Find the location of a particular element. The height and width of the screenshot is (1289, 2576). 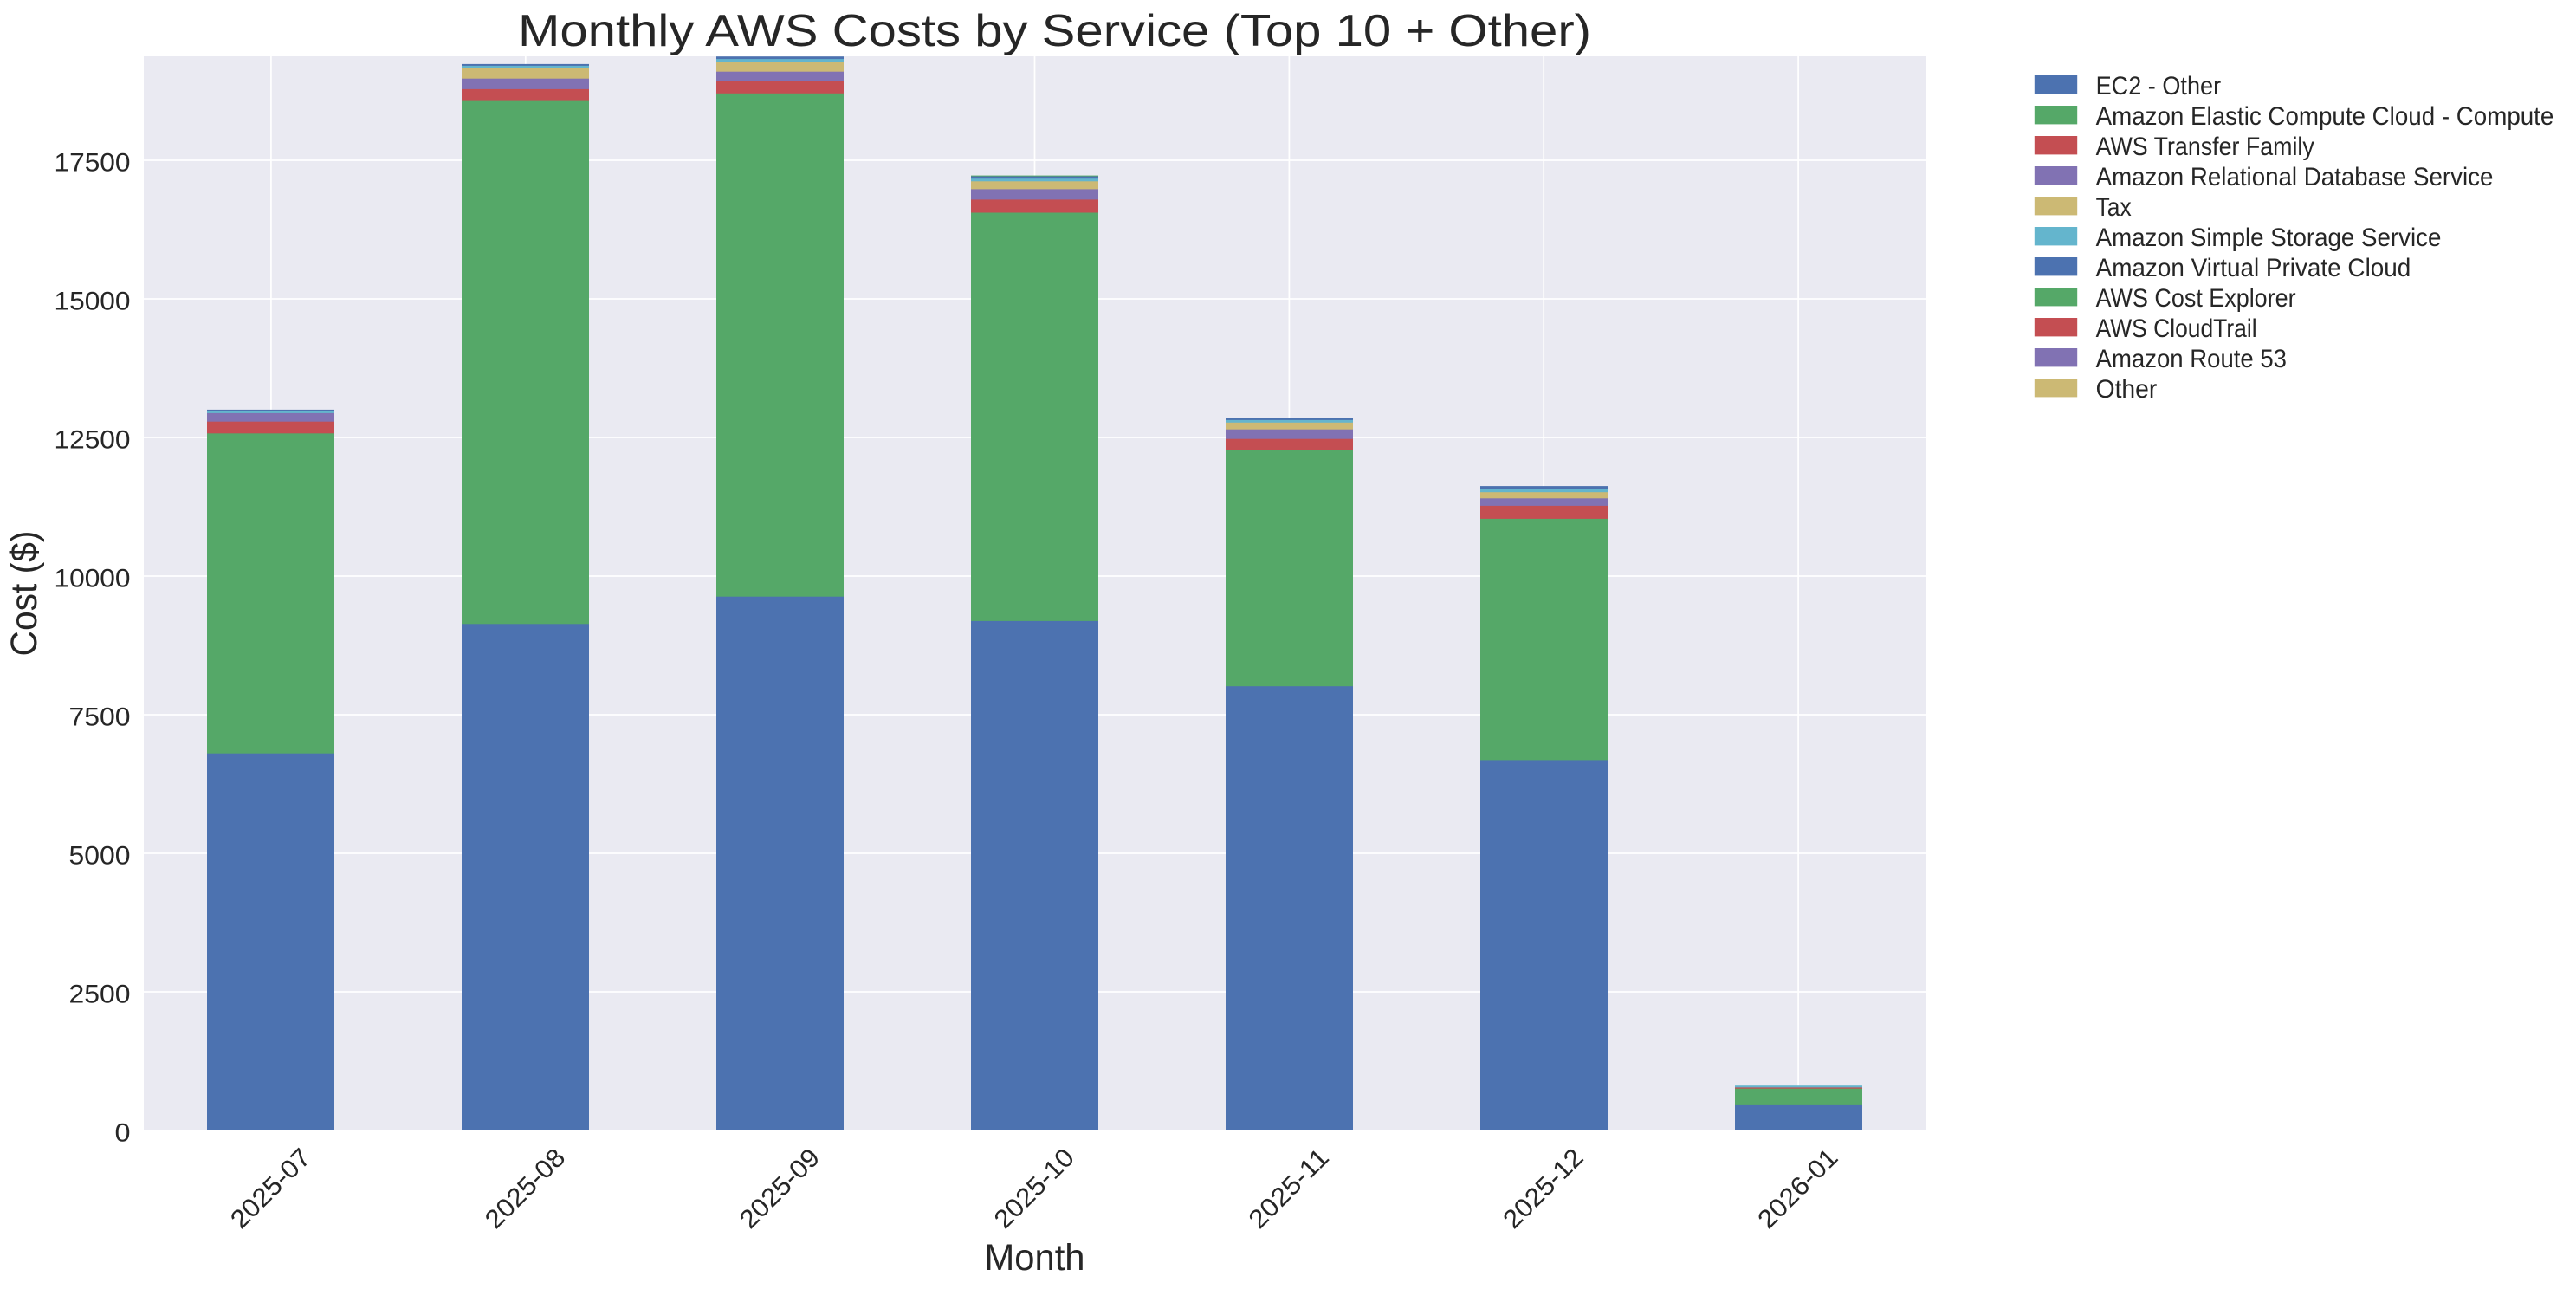

svg-text: AWS Cost Explorer is located at coordinates (2196, 298).